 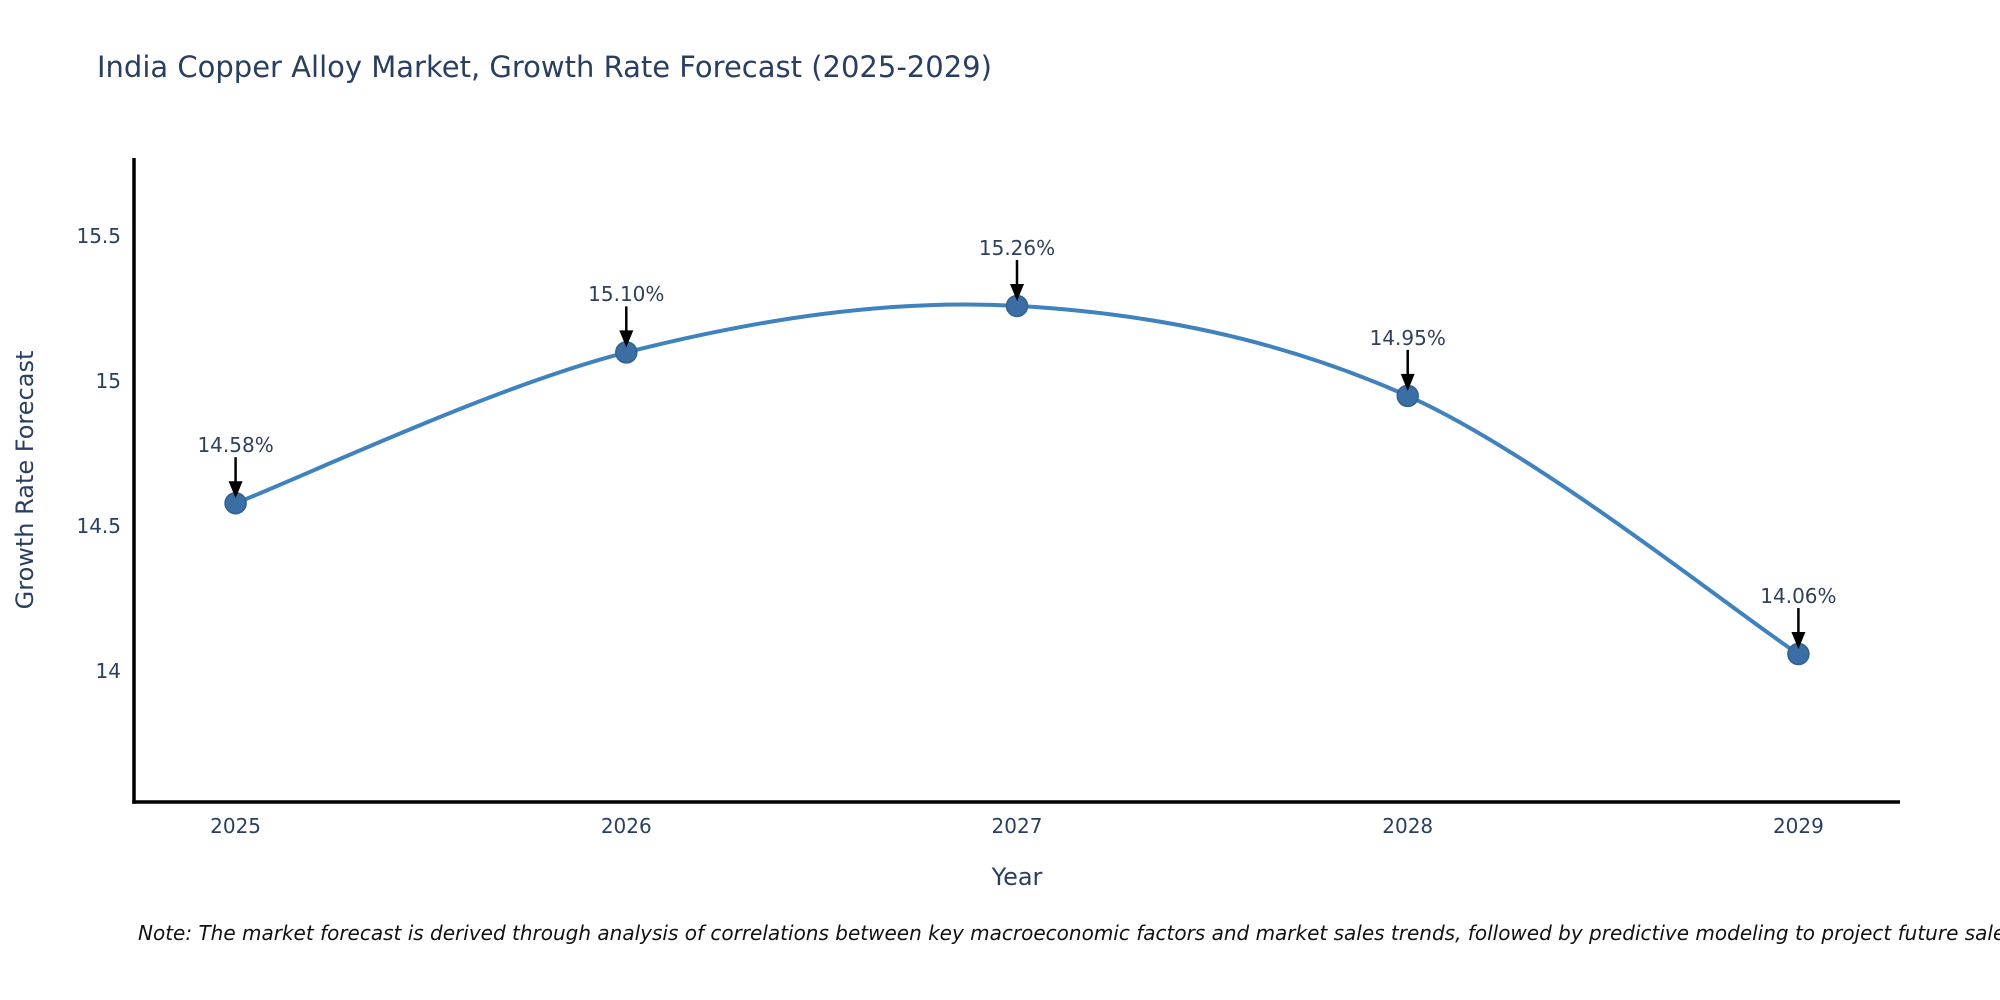 What do you see at coordinates (626, 826) in the screenshot?
I see `x-tick-label: 2026` at bounding box center [626, 826].